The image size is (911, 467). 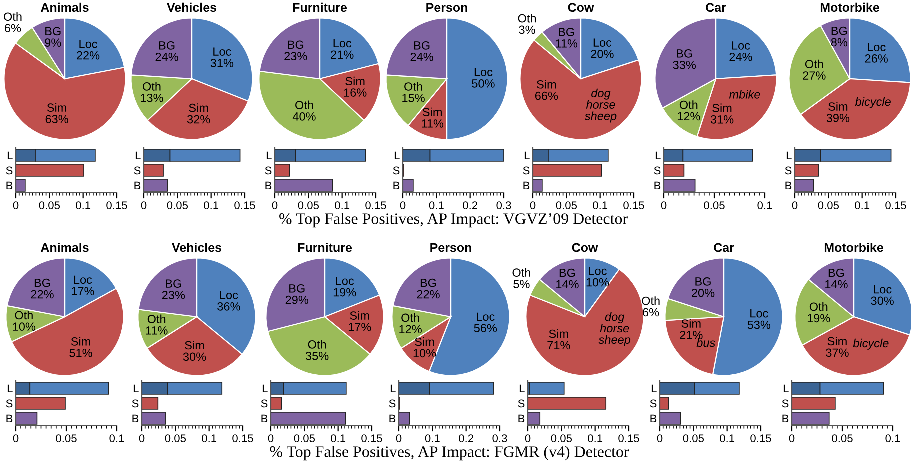 What do you see at coordinates (325, 247) in the screenshot?
I see `chart-title: Furniture` at bounding box center [325, 247].